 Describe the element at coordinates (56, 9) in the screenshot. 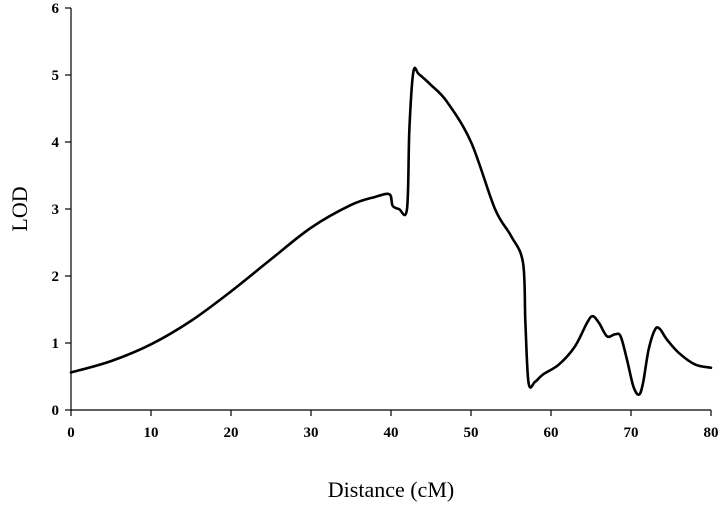

I see `y-tick-label: 6` at that location.